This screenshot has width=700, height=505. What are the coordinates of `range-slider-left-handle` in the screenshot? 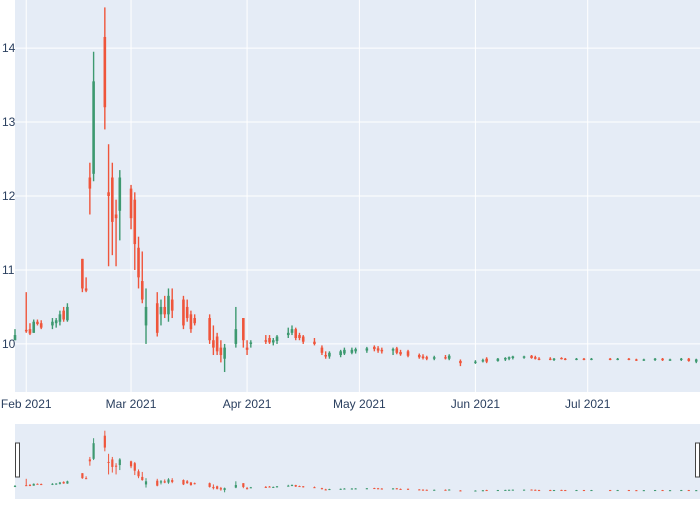 It's located at (17, 460).